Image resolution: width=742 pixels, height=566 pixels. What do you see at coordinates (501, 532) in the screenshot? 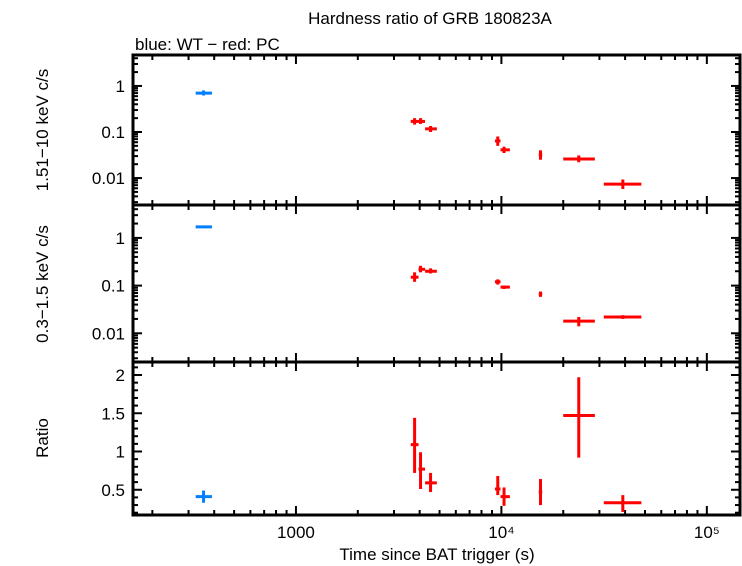
I see `x-tick-label: 10⁴` at bounding box center [501, 532].